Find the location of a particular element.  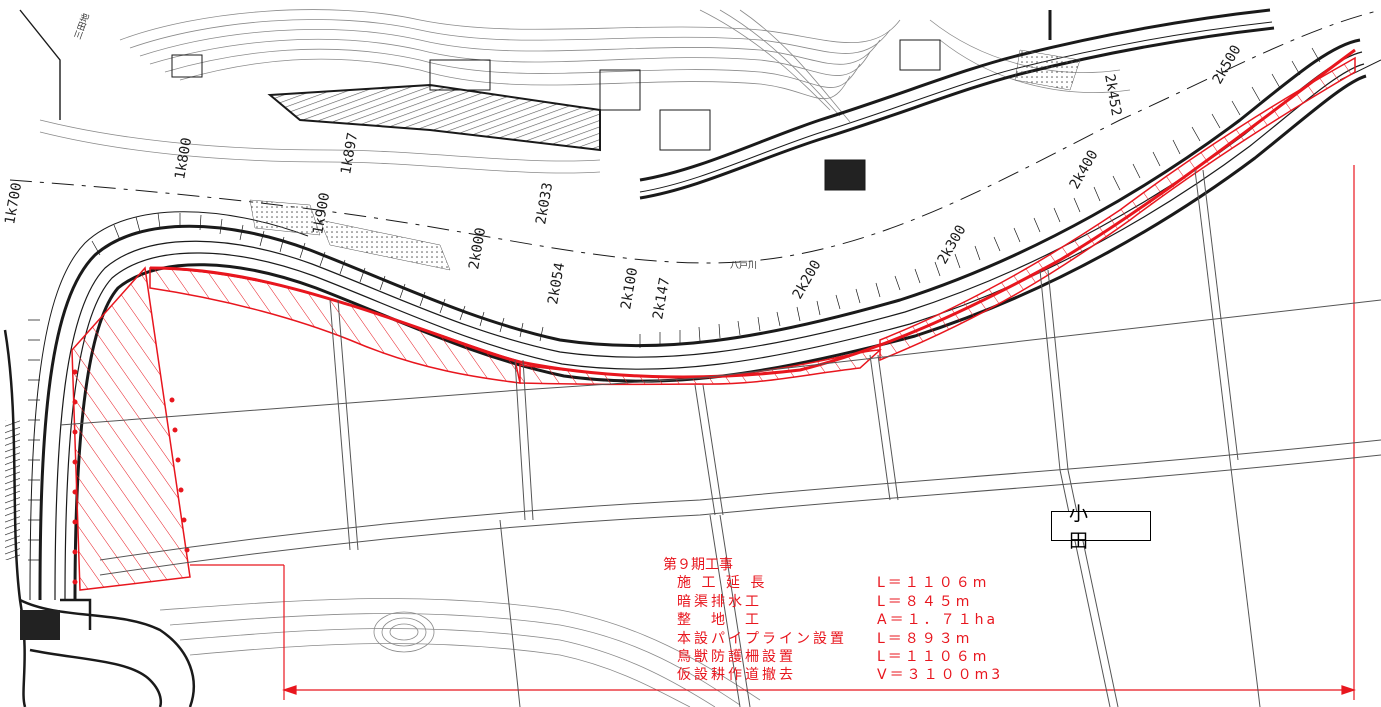

station-2k147: 2k147 is located at coordinates (661, 298).